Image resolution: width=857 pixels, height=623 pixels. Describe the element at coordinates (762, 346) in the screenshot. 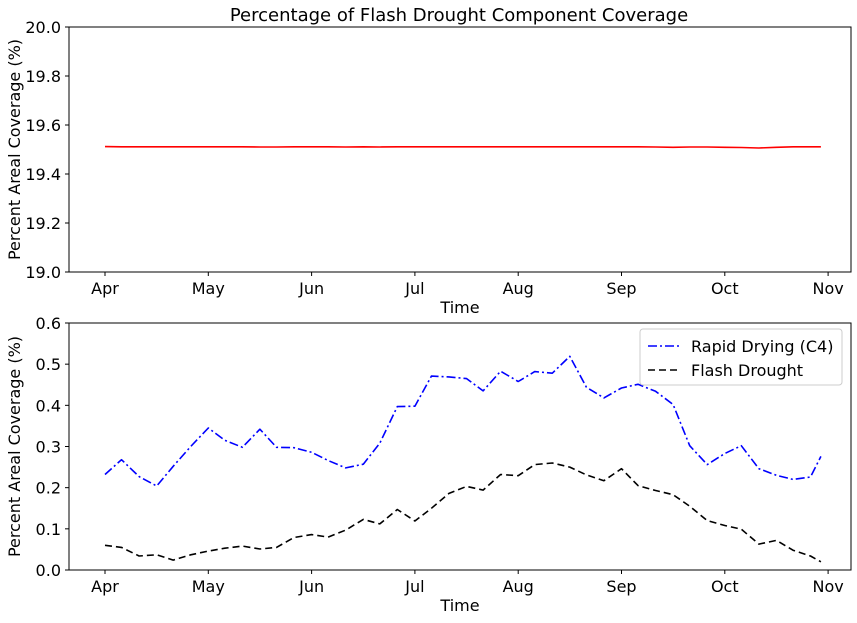

I see `legend-label: Rapid Drying (C4)` at that location.